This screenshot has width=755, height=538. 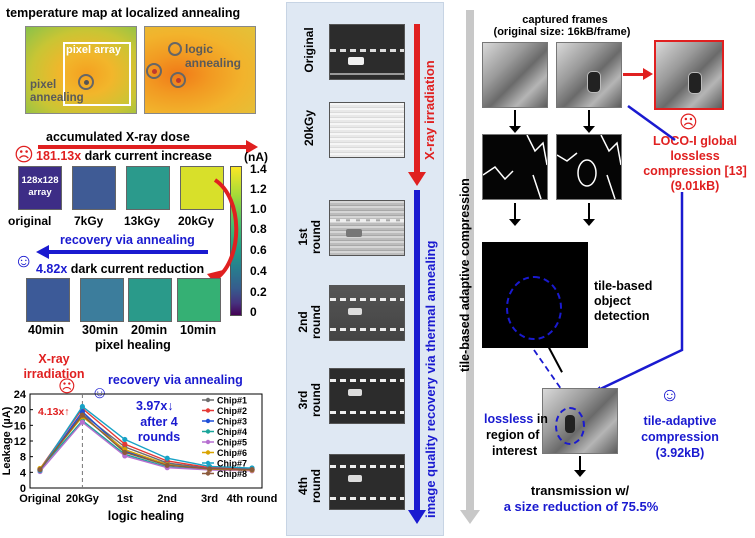 I want to click on row-label-4th: 4th round, so click(x=309, y=486).